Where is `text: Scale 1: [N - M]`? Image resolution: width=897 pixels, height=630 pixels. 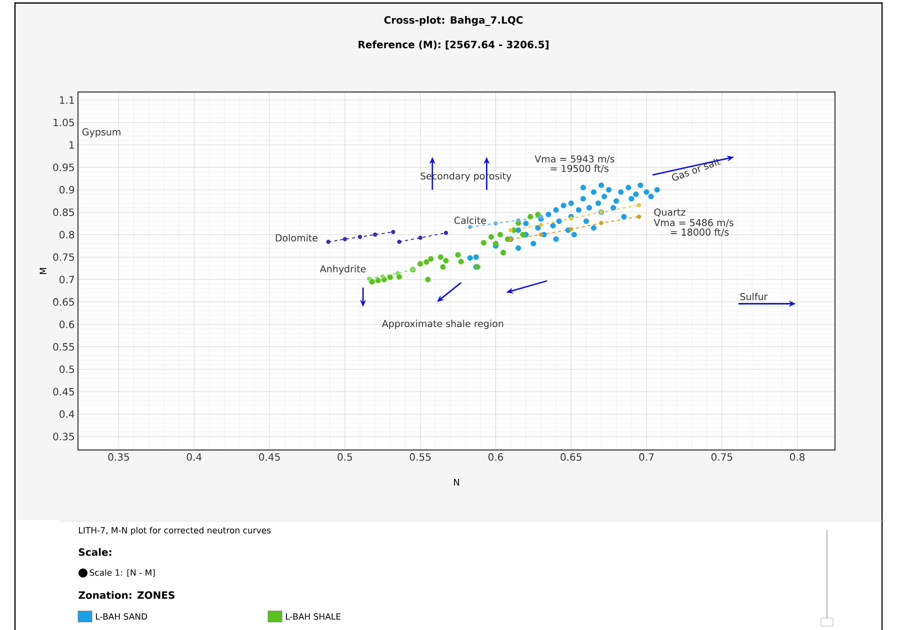
text: Scale 1: [N - M] is located at coordinates (122, 573).